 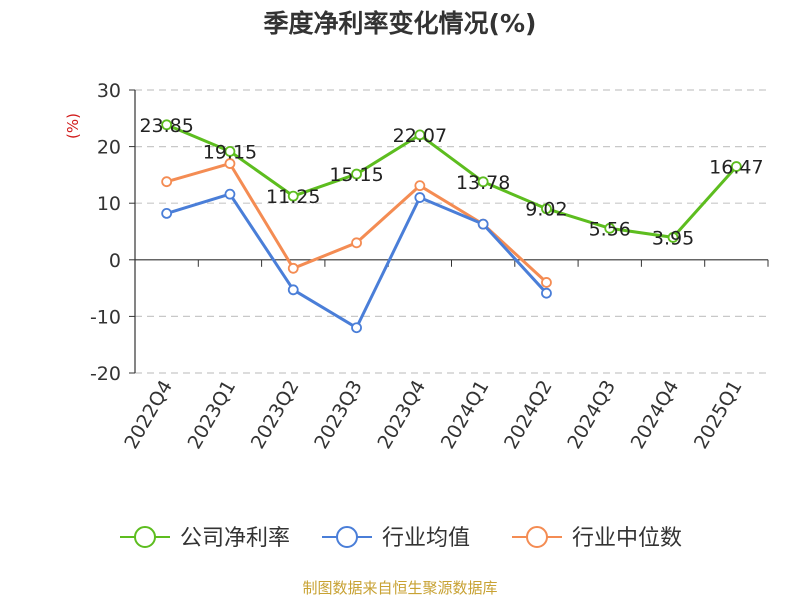 What do you see at coordinates (426, 538) in the screenshot?
I see `legend-label: 行业均值` at bounding box center [426, 538].